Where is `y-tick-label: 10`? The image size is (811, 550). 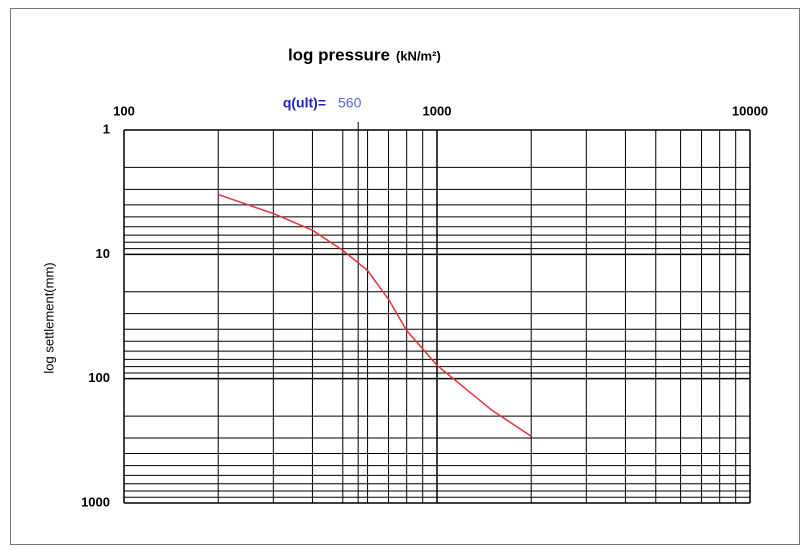
y-tick-label: 10 is located at coordinates (103, 253).